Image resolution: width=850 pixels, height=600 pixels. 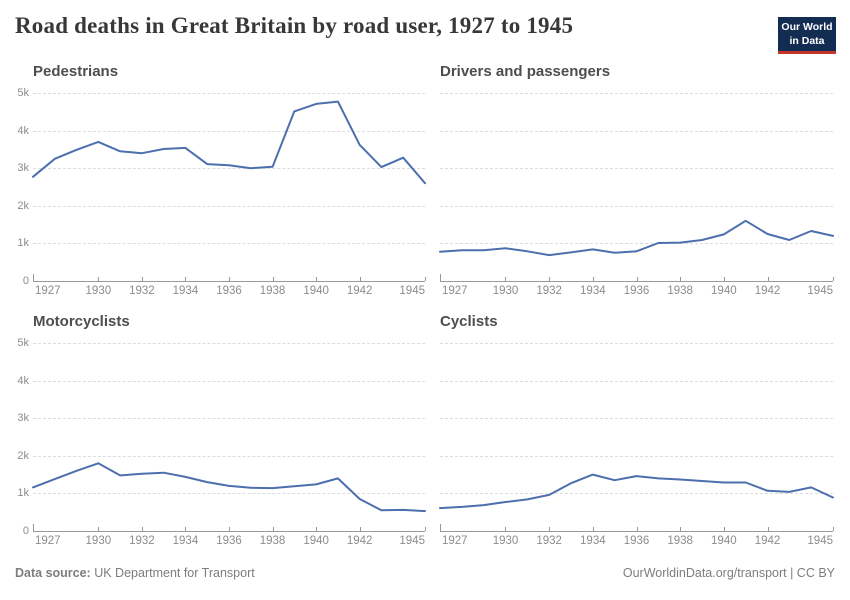 What do you see at coordinates (525, 71) in the screenshot?
I see `facet-title-drivers-and-passengers: Drivers and passengers` at bounding box center [525, 71].